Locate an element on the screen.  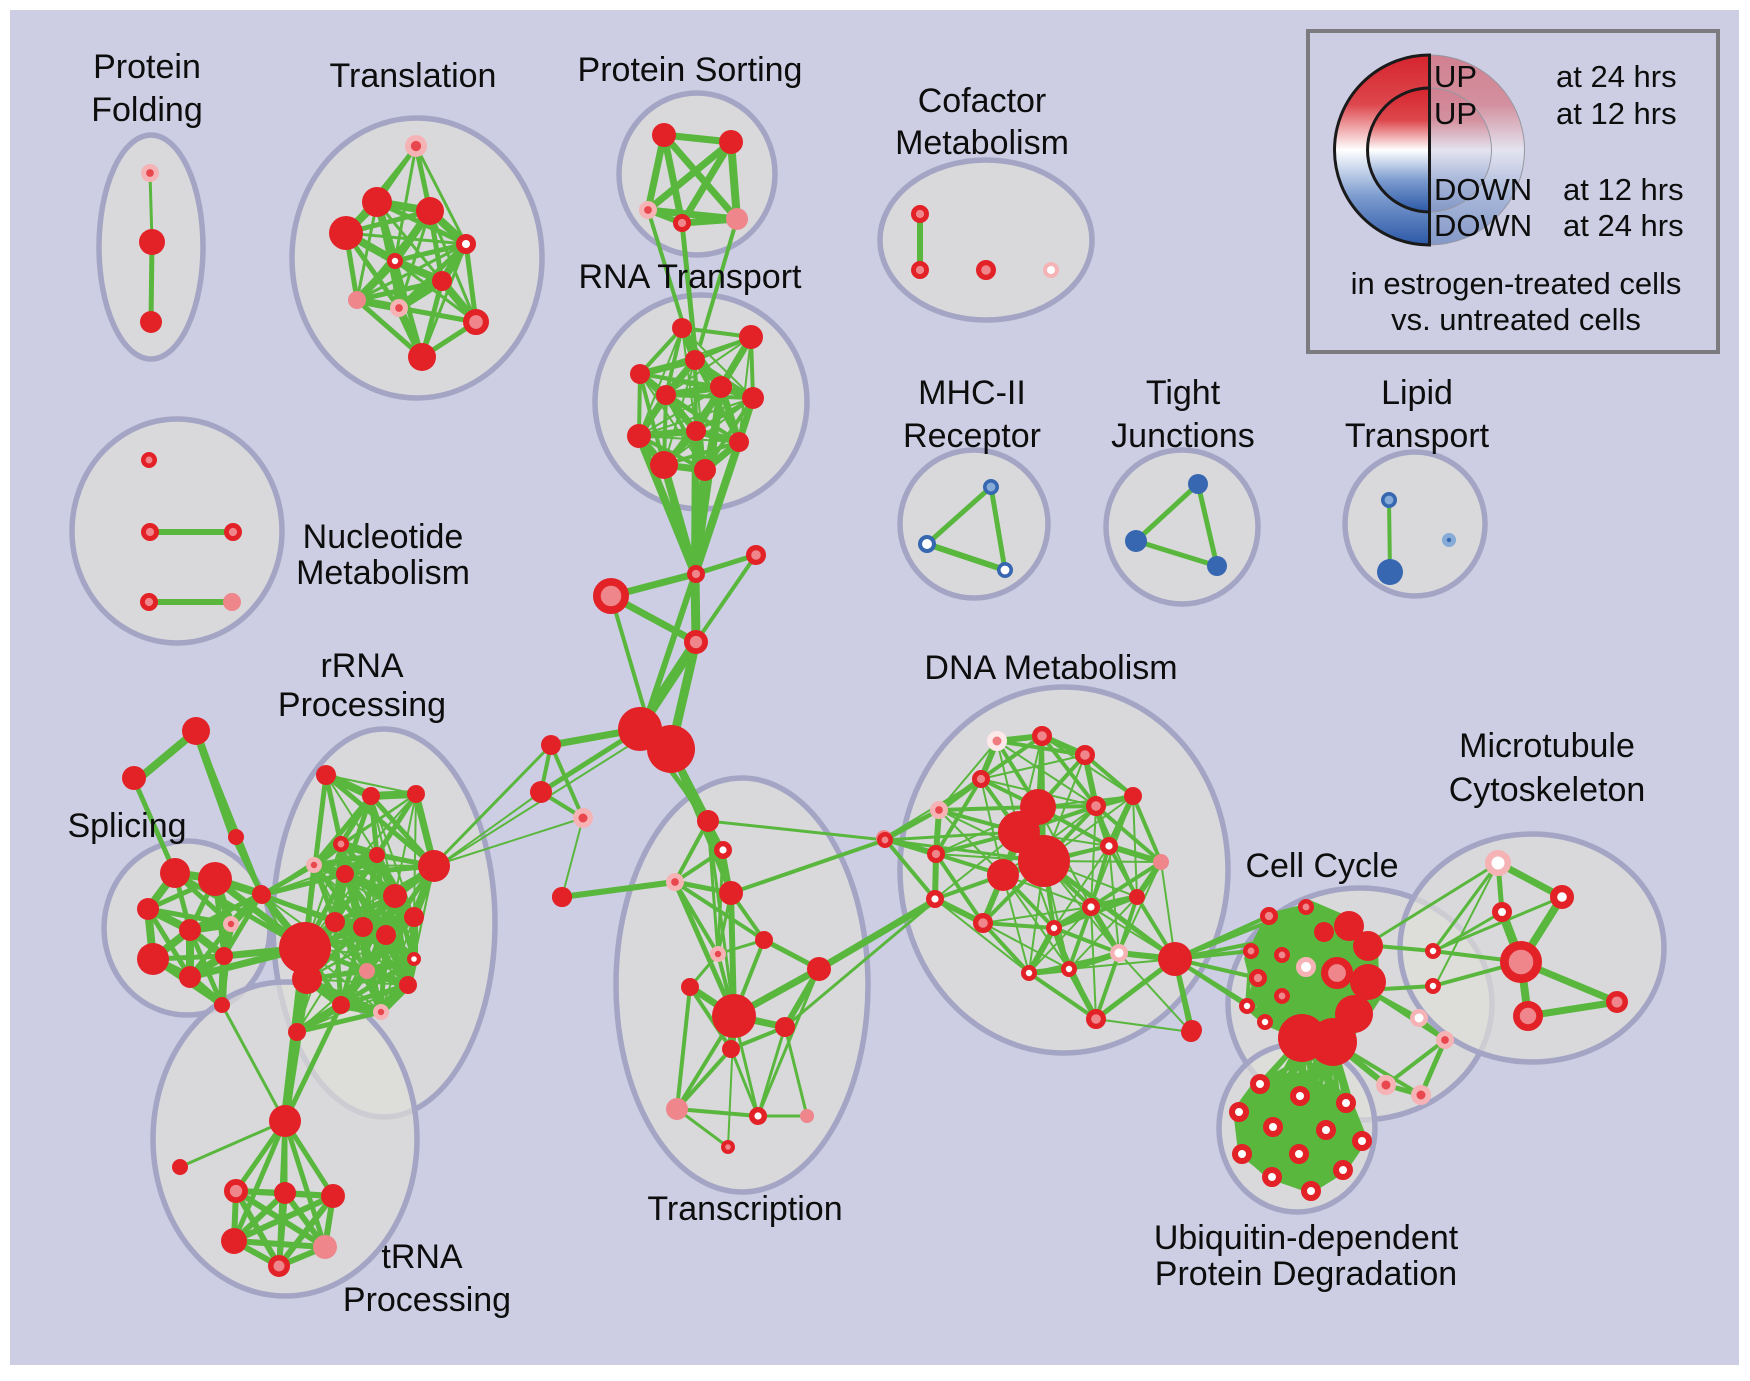
svg-text: Cofactor is located at coordinates (982, 101).